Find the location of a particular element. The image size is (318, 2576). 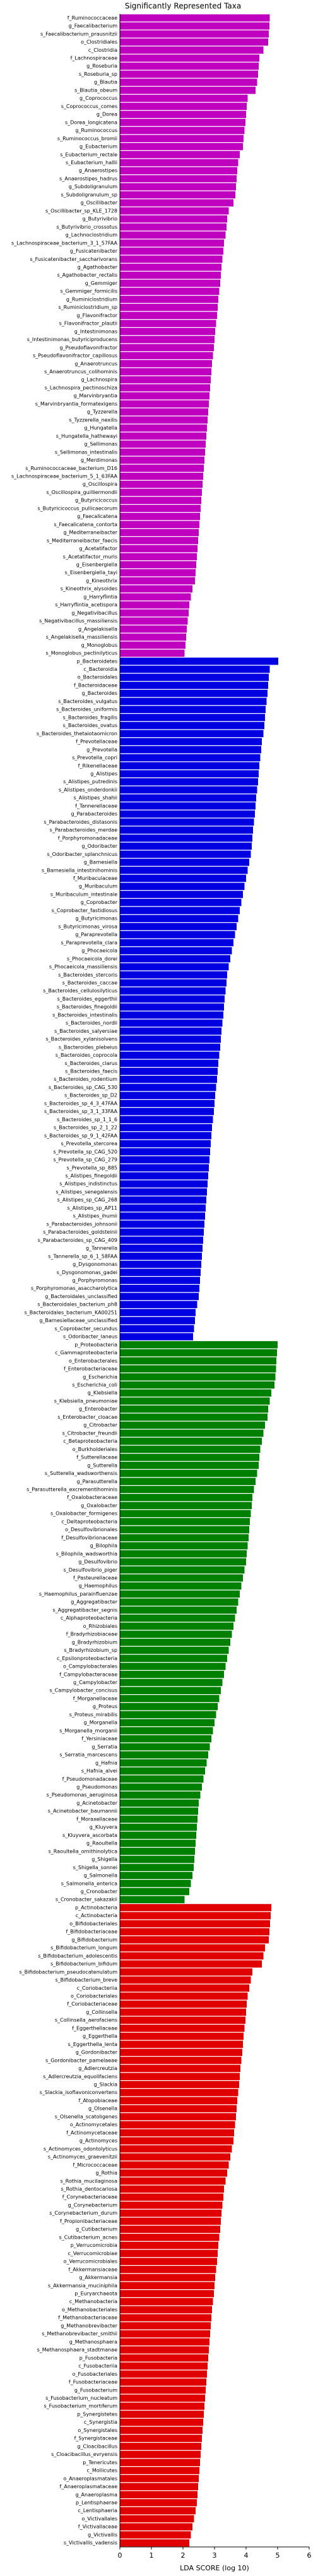

x-tick-label: 4 is located at coordinates (246, 2555).